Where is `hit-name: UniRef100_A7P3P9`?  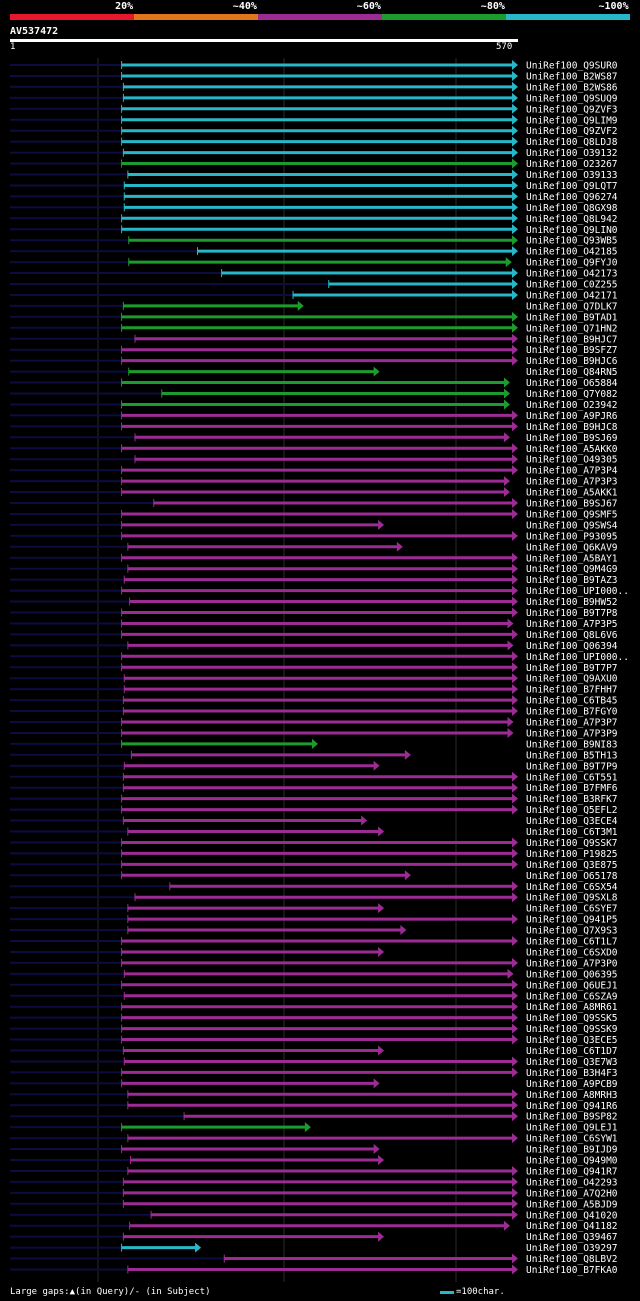
hit-name: UniRef100_A7P3P9 is located at coordinates (572, 733).